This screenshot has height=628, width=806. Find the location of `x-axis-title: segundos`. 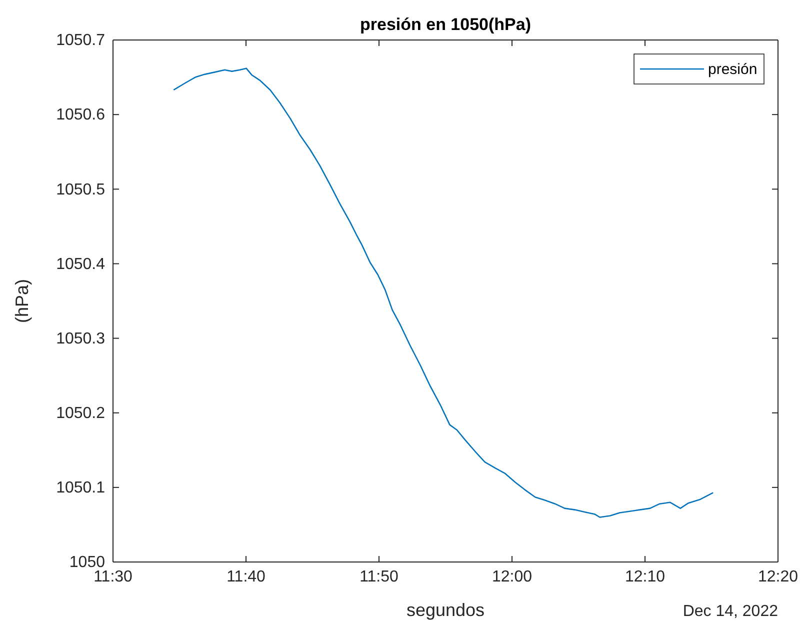

x-axis-title: segundos is located at coordinates (445, 610).